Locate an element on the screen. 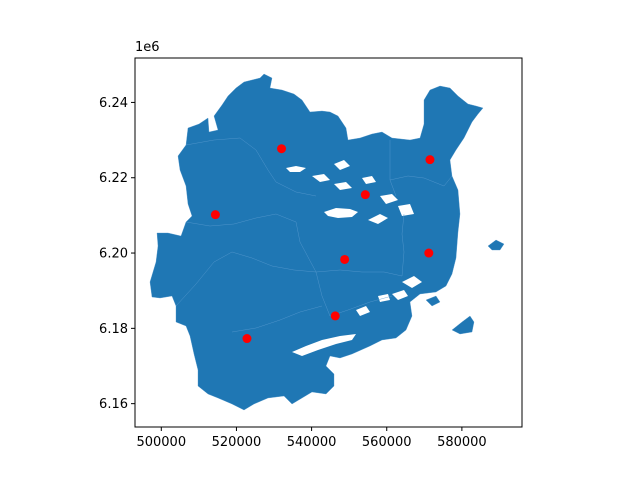  x-tick-label: 520000 is located at coordinates (237, 442).